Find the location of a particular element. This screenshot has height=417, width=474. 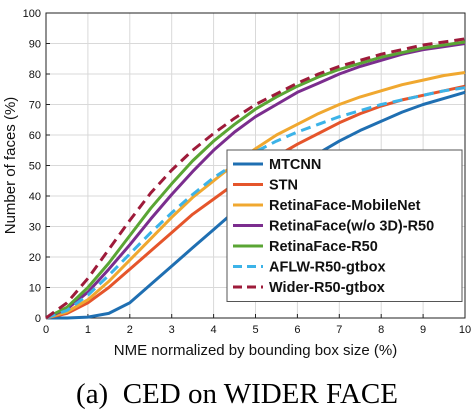

x-tick-label: 6 is located at coordinates (297, 330).